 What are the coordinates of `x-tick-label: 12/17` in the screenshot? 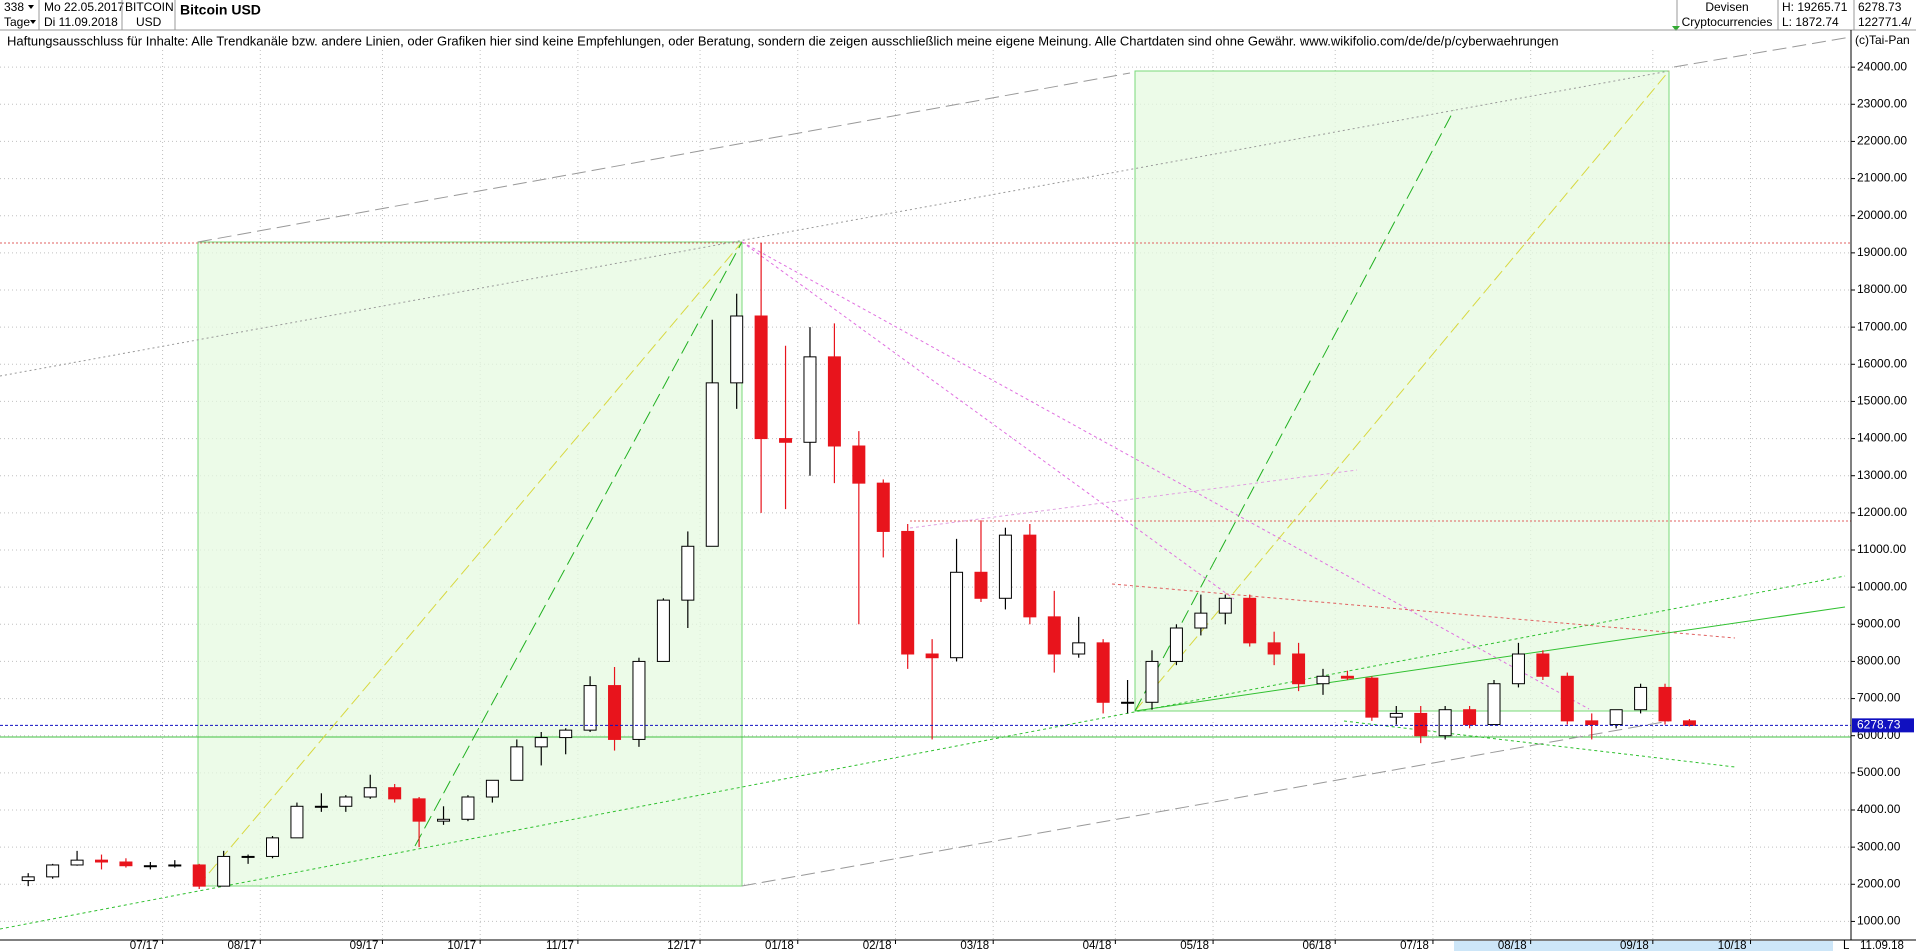 It's located at (681, 946).